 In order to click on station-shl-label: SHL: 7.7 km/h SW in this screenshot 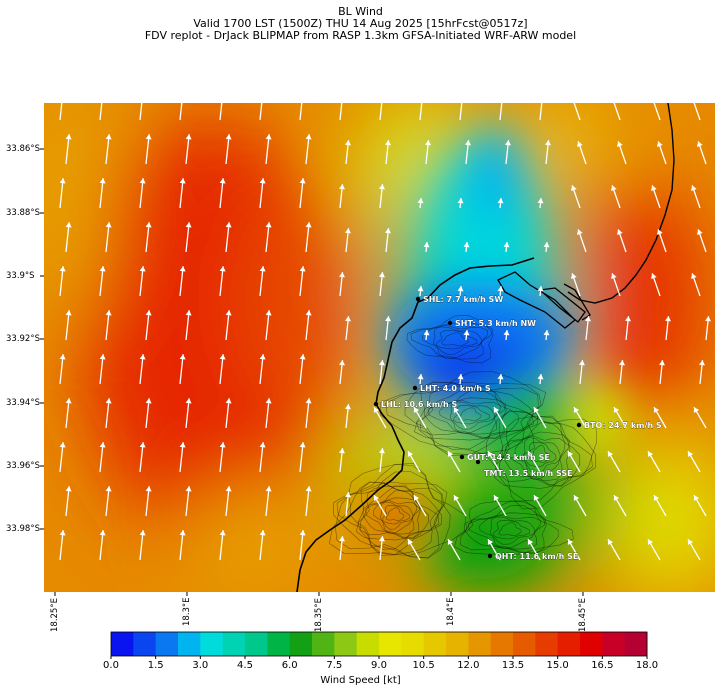, I will do `click(463, 299)`.